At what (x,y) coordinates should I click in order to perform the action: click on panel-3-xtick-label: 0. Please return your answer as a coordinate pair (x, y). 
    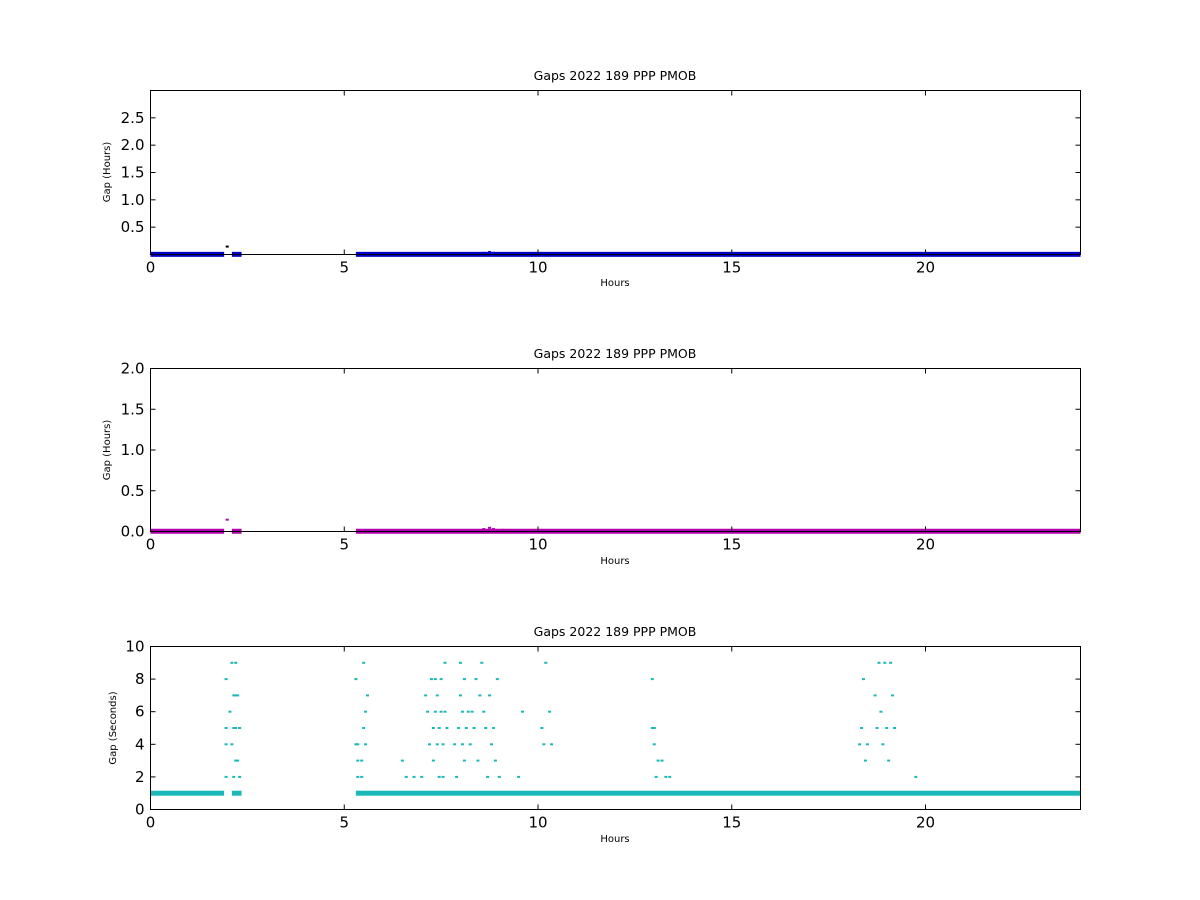
    Looking at the image, I should click on (151, 823).